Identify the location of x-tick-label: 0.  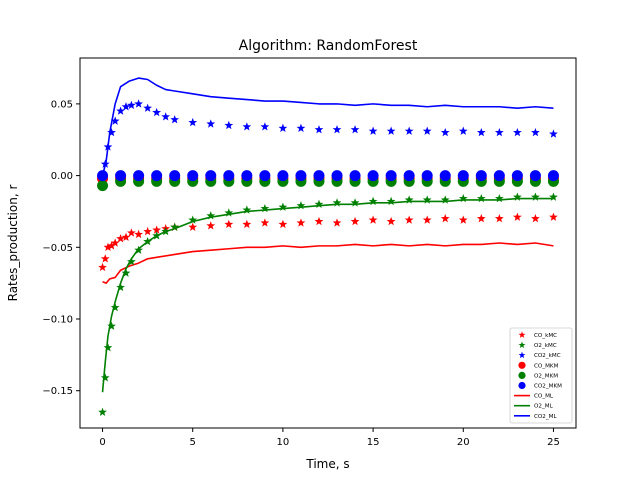
(102, 442).